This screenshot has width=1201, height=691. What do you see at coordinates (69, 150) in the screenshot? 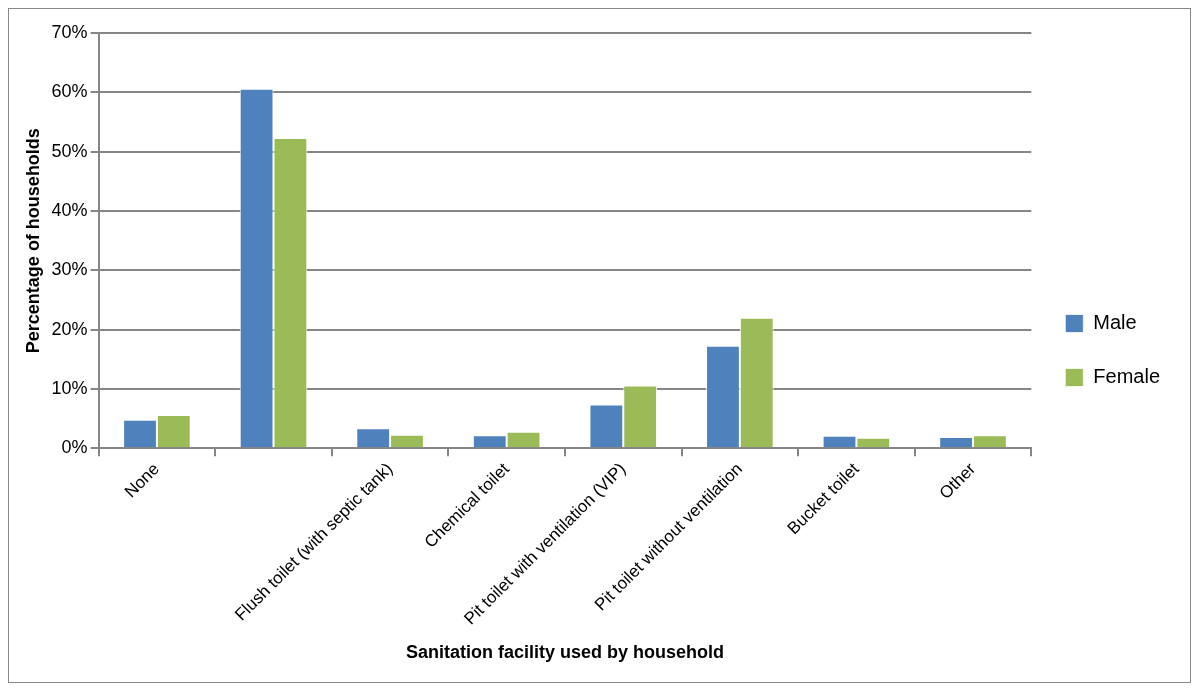
I see `y-tick-label: 50%` at bounding box center [69, 150].